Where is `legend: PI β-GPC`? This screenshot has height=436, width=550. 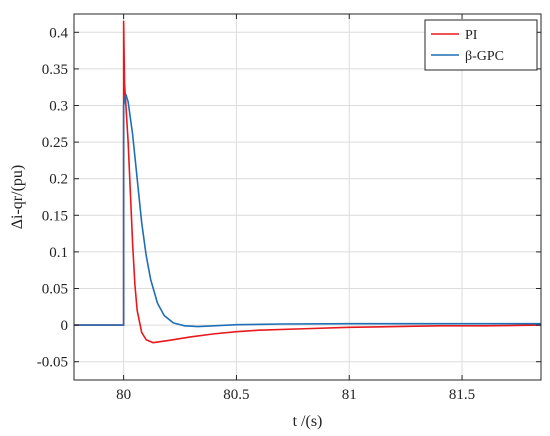 legend: PI β-GPC is located at coordinates (481, 45).